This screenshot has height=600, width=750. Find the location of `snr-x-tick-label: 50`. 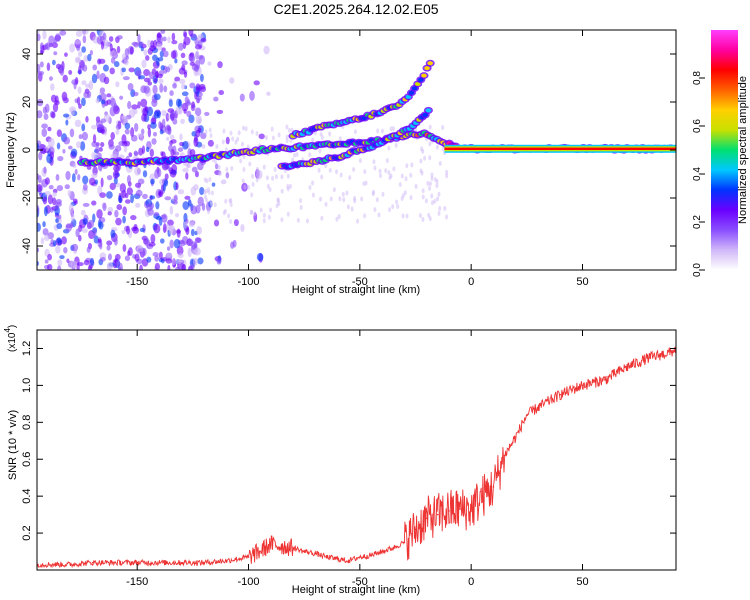

snr-x-tick-label: 50 is located at coordinates (582, 582).